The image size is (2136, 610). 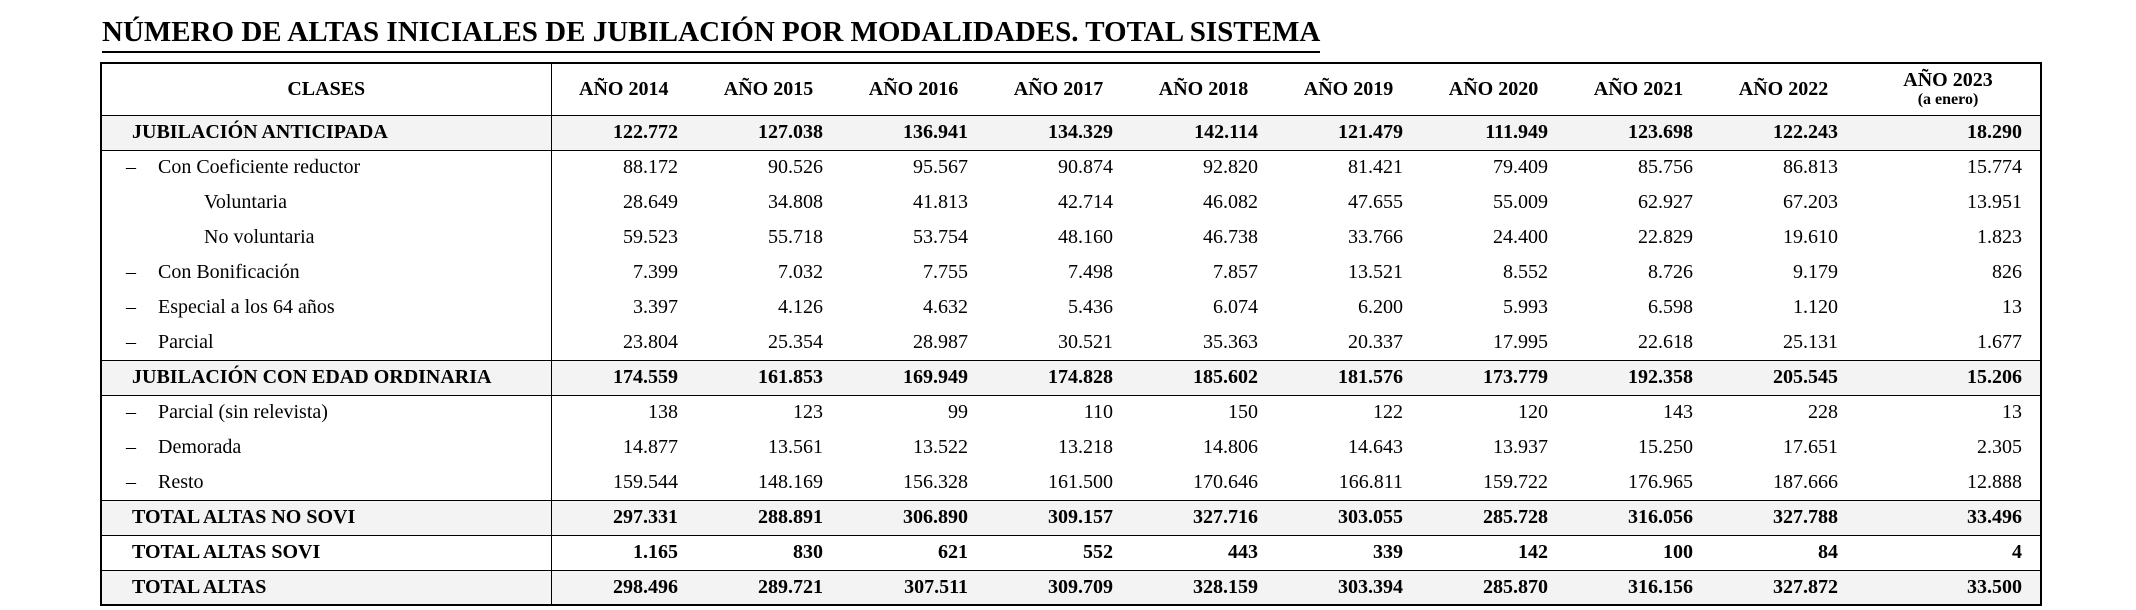 What do you see at coordinates (1225, 481) in the screenshot?
I see `value-cell: 170.646` at bounding box center [1225, 481].